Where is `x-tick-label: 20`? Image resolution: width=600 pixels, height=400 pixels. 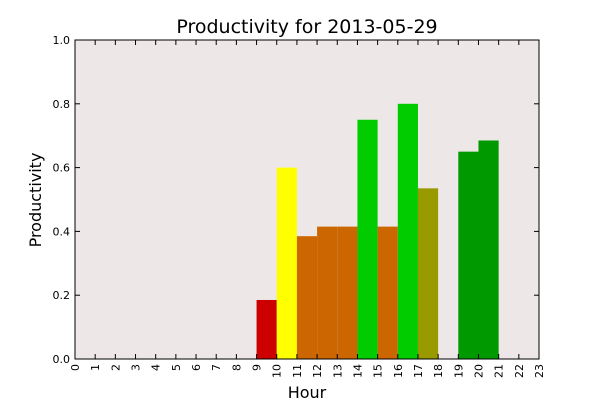 x-tick-label: 20 is located at coordinates (478, 371).